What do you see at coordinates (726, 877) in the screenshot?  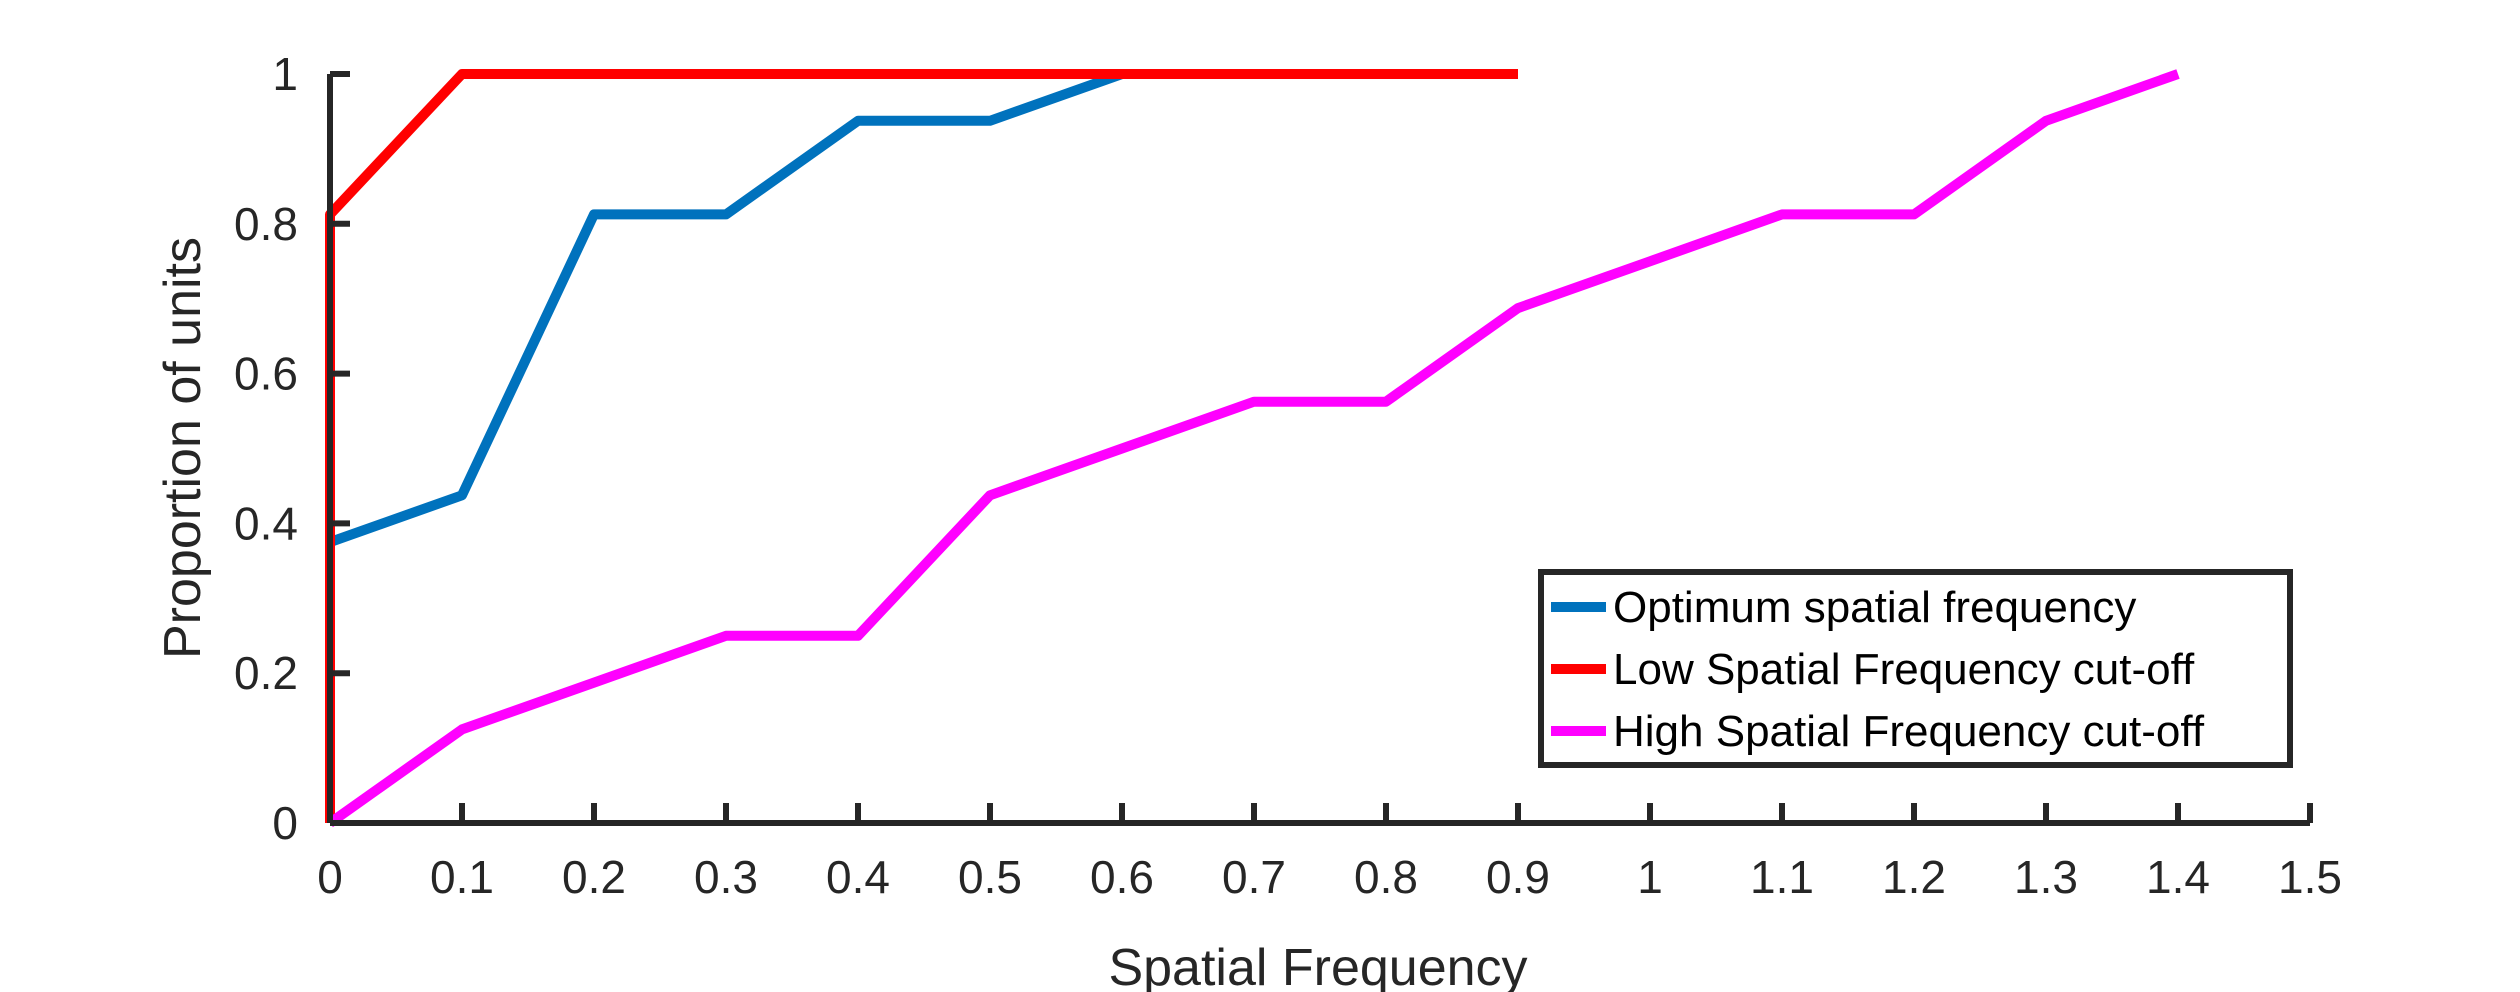 I see `x-tick-label: 0.3` at bounding box center [726, 877].